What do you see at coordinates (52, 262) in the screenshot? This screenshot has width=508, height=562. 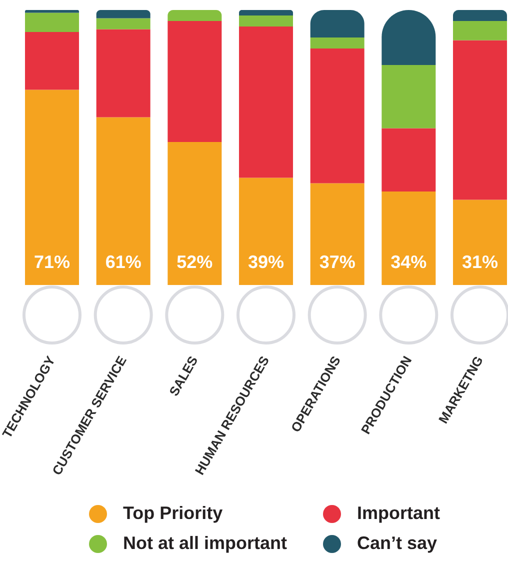 I see `data-label: 71%` at bounding box center [52, 262].